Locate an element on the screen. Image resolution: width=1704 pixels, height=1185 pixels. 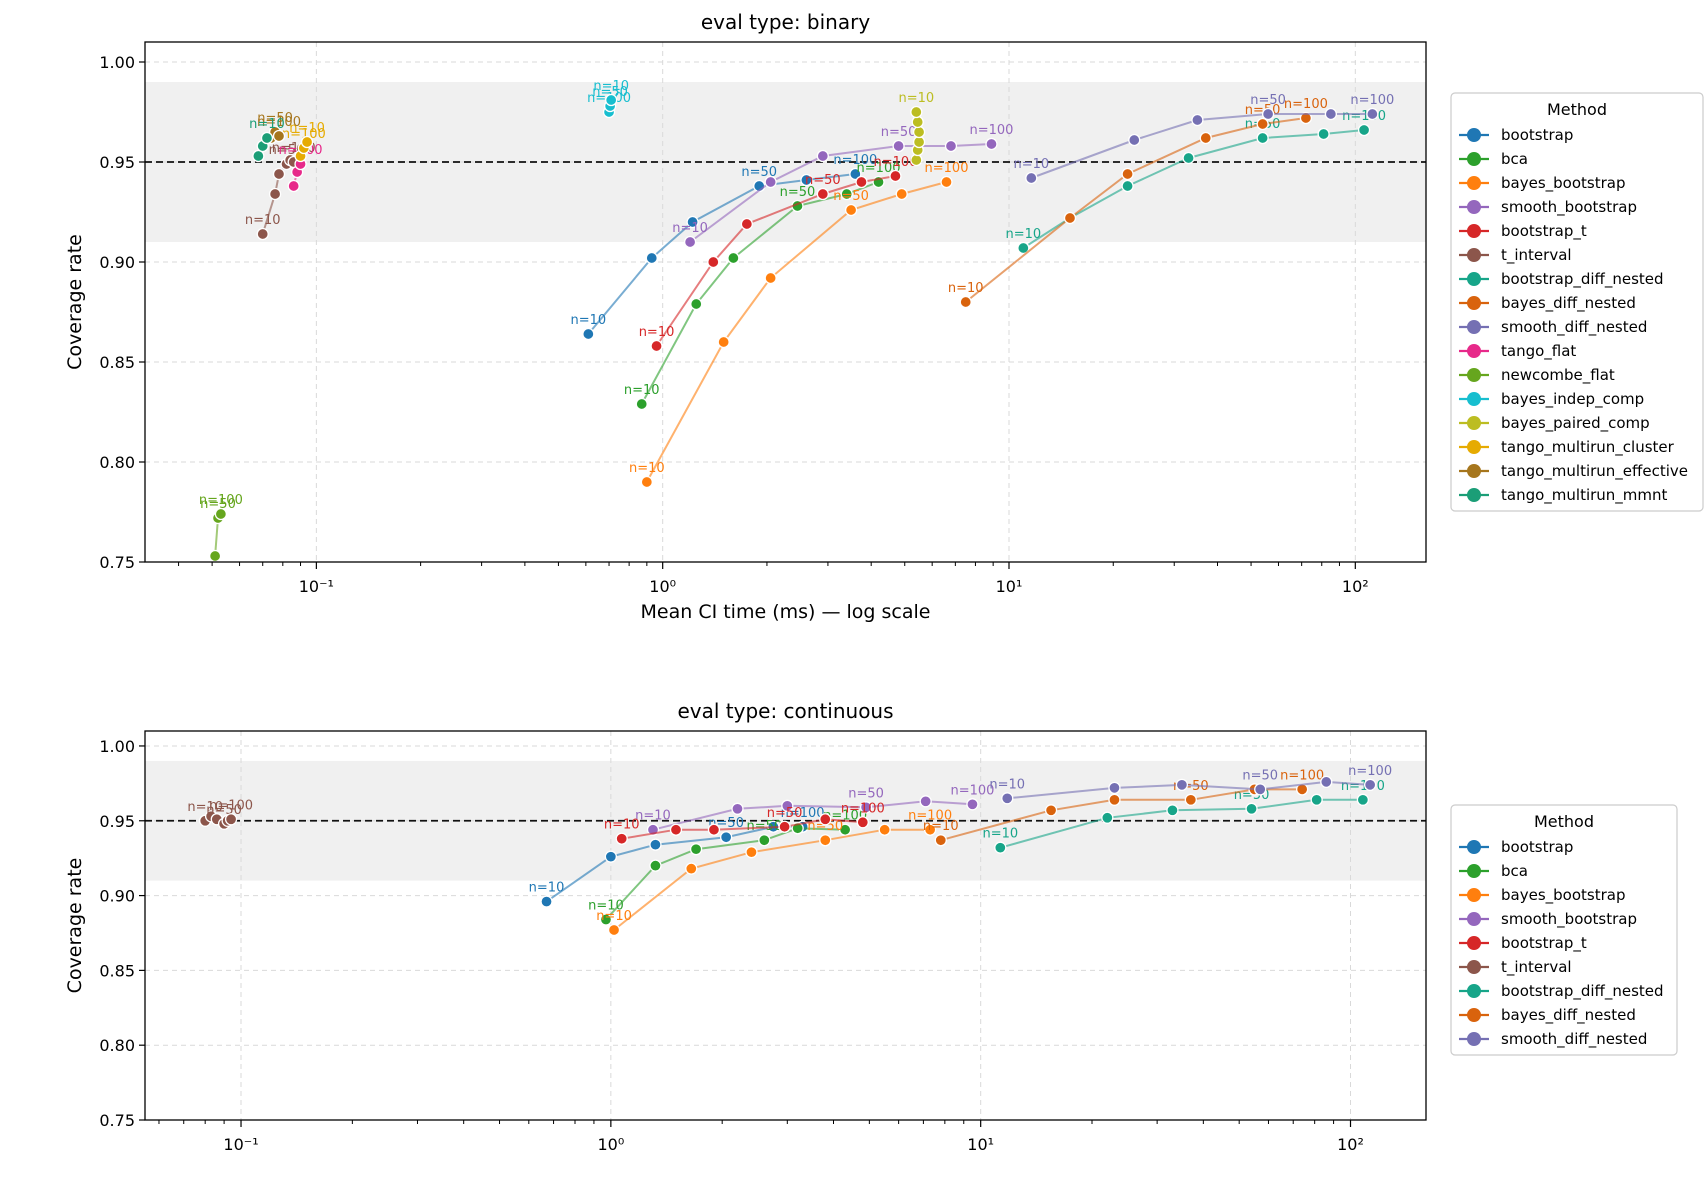
series-bootstrap_diff_nested: n=10n=50n=100 is located at coordinates (1183, 816).